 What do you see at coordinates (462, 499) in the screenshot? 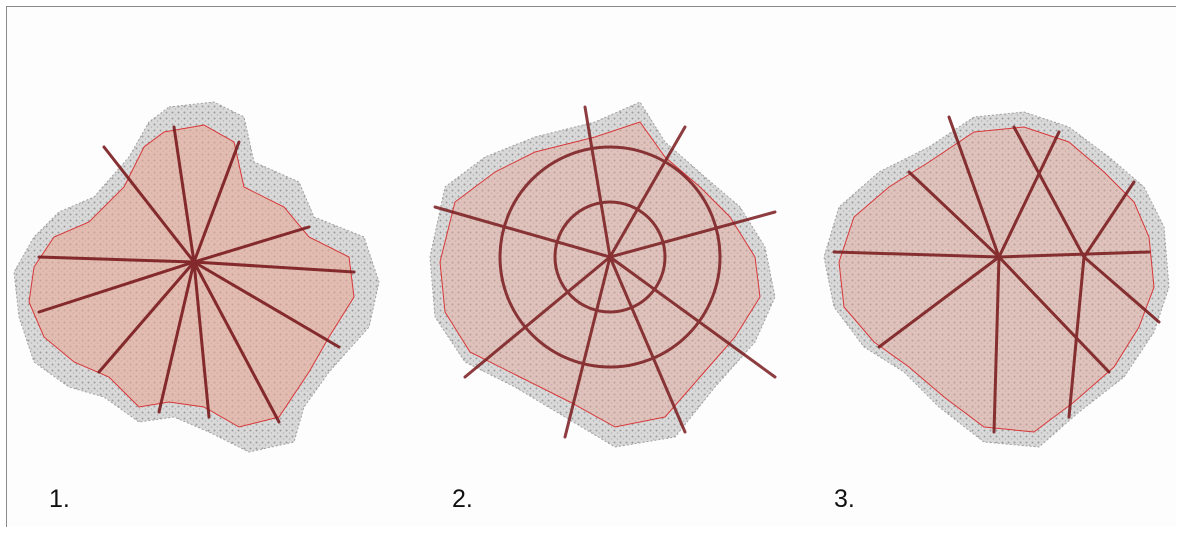
I see `panel-2-label: 2.` at bounding box center [462, 499].